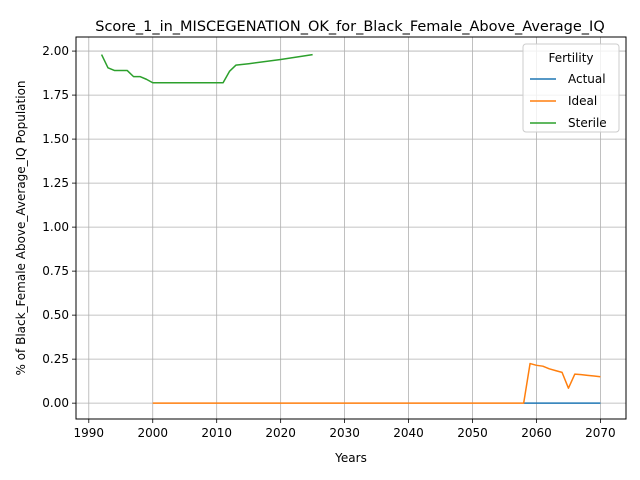 The image size is (640, 480). Describe the element at coordinates (280, 433) in the screenshot. I see `x-tick-label: 2020` at that location.